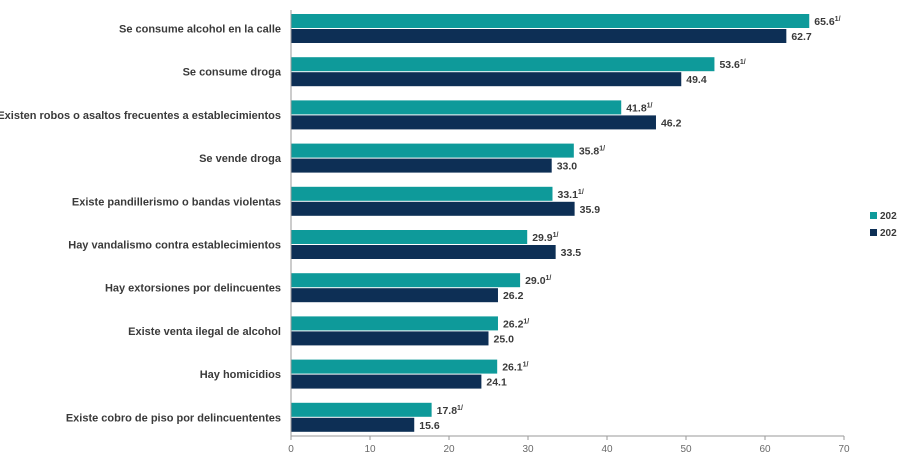 The image size is (897, 457). What do you see at coordinates (801, 37) in the screenshot?
I see `data-label-2022: 62.7` at bounding box center [801, 37].